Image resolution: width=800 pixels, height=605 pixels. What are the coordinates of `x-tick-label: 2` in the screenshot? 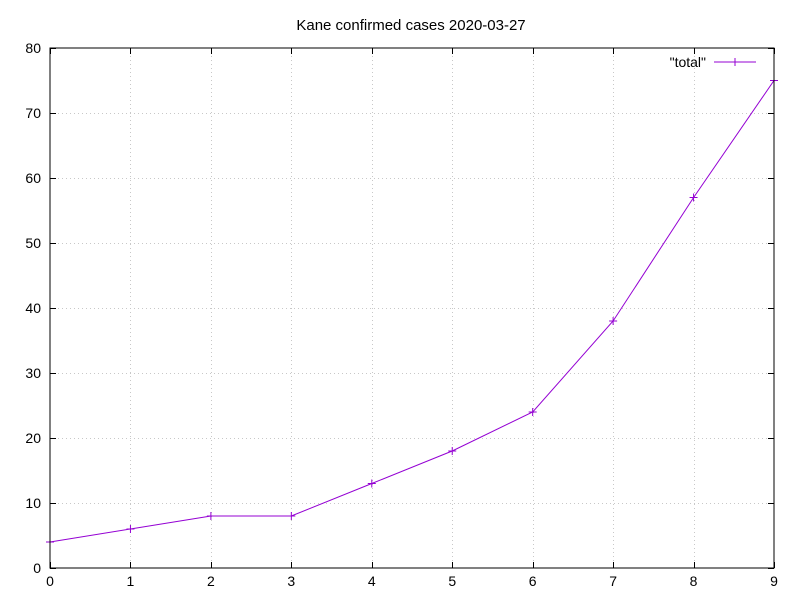 It's located at (211, 581).